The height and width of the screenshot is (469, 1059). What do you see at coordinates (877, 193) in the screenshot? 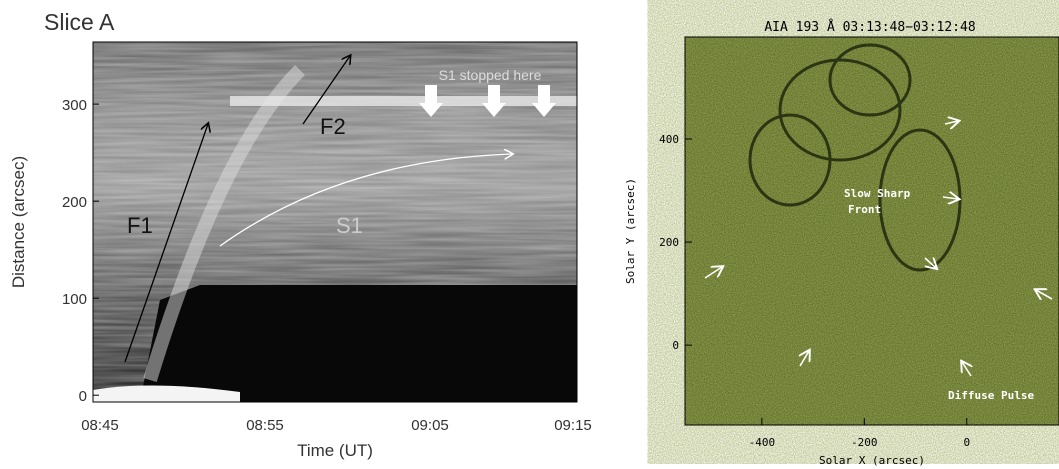
I see `annotation: Slow Sharp` at bounding box center [877, 193].